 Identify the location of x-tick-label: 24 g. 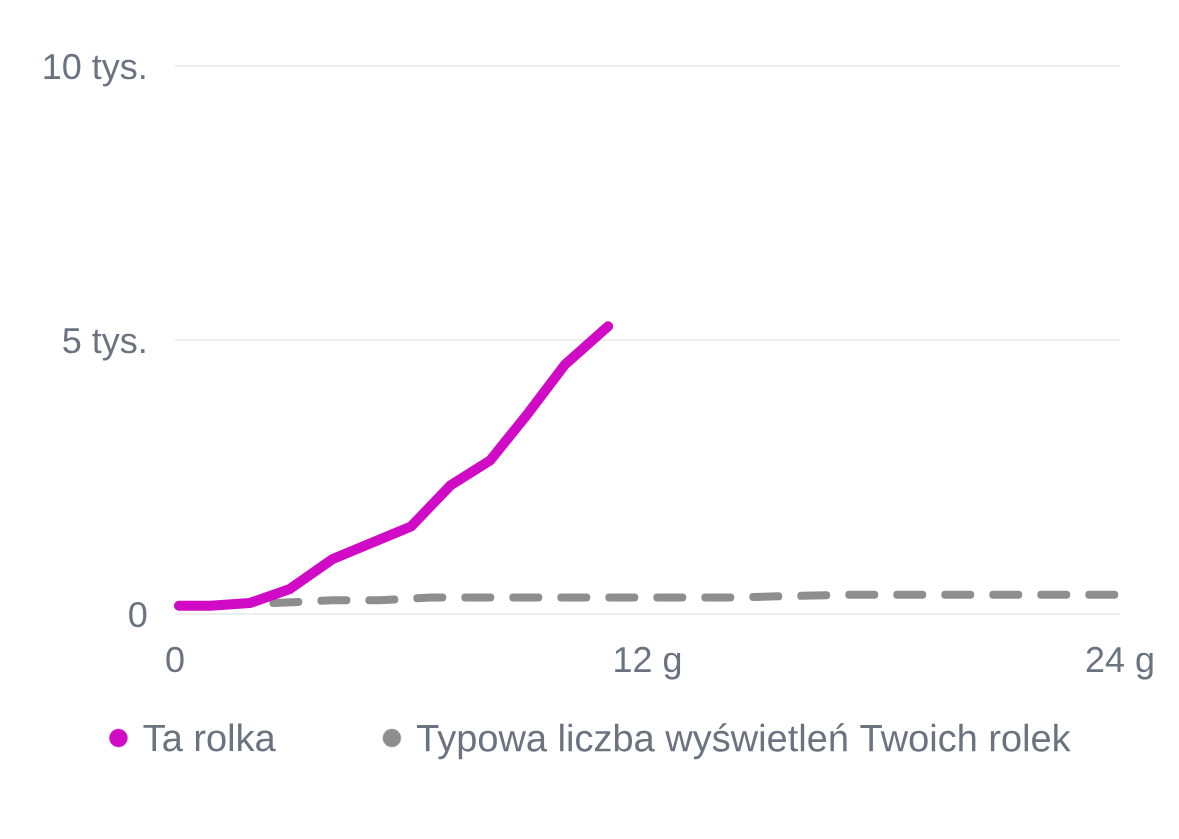
(1119, 663).